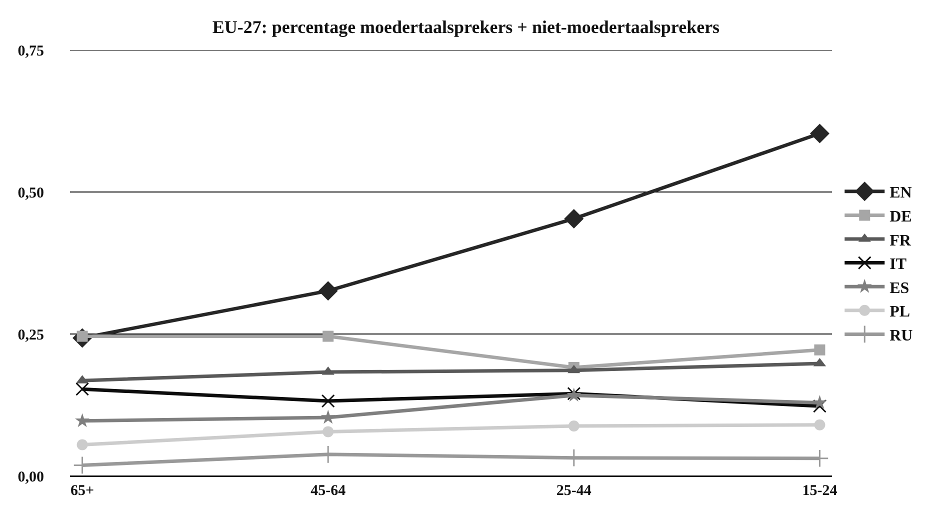  What do you see at coordinates (900, 288) in the screenshot?
I see `legend-label: ES` at bounding box center [900, 288].